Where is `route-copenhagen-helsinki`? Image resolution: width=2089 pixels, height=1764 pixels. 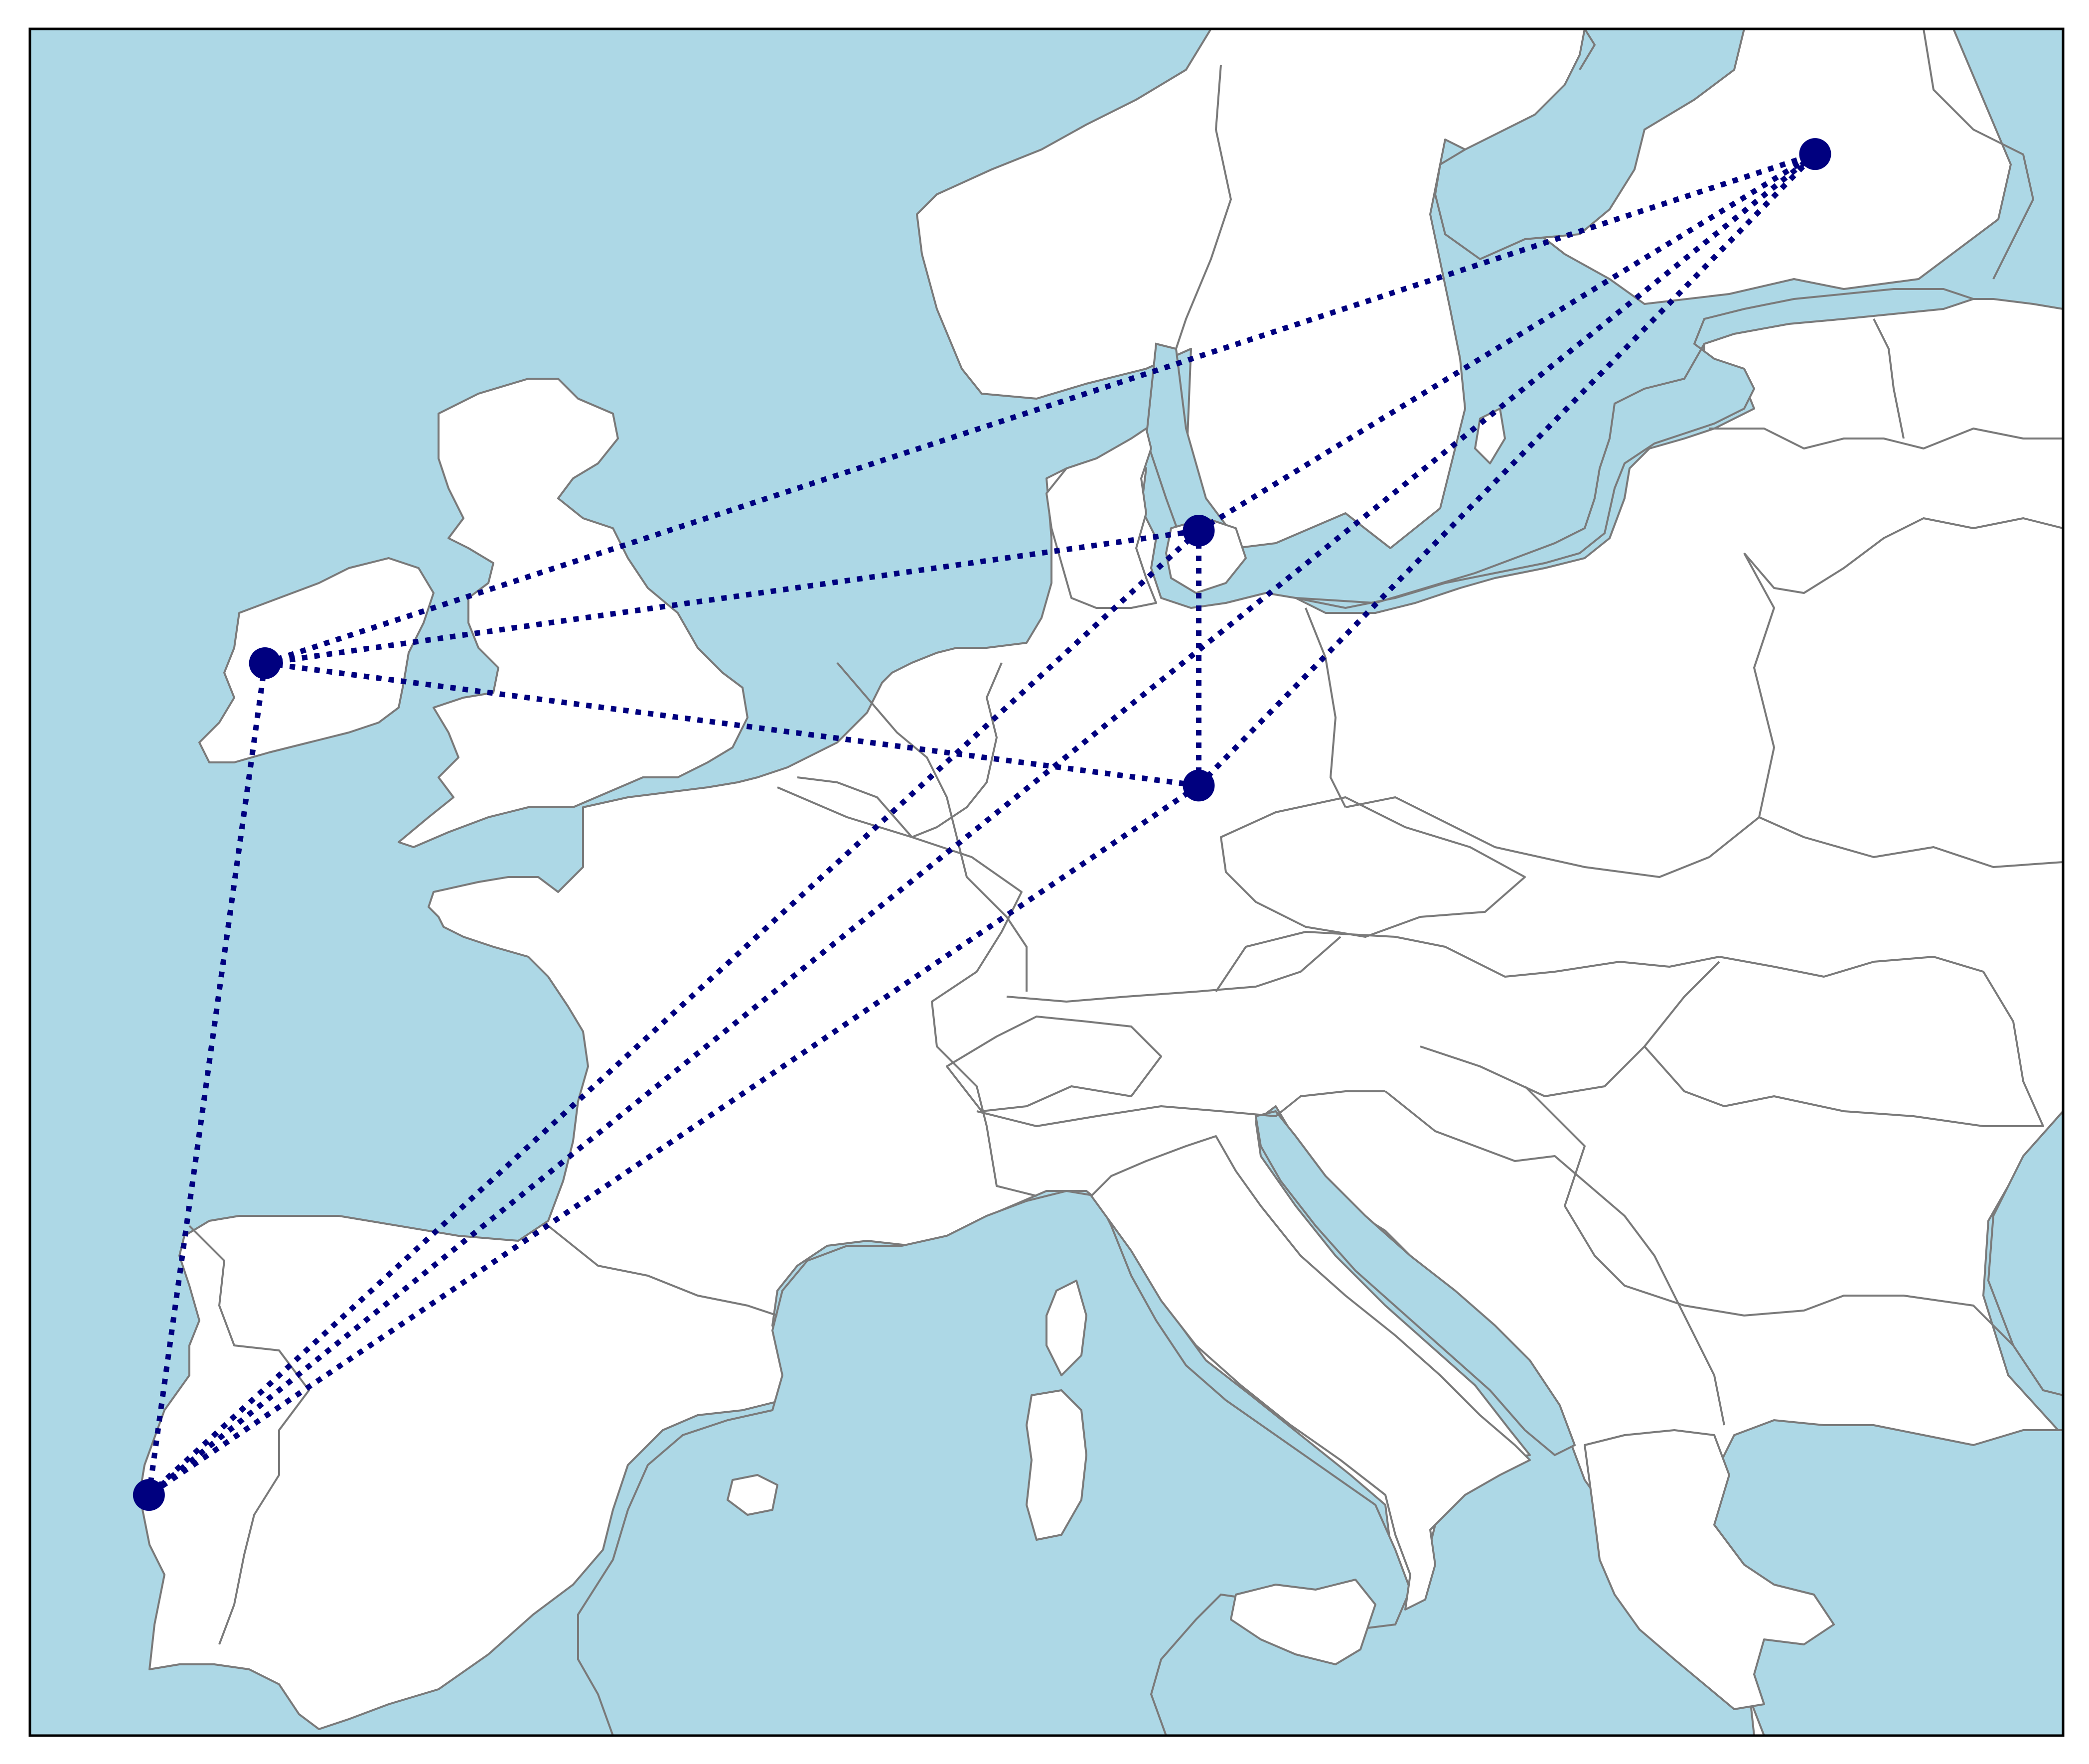 route-copenhagen-helsinki is located at coordinates (1507, 342).